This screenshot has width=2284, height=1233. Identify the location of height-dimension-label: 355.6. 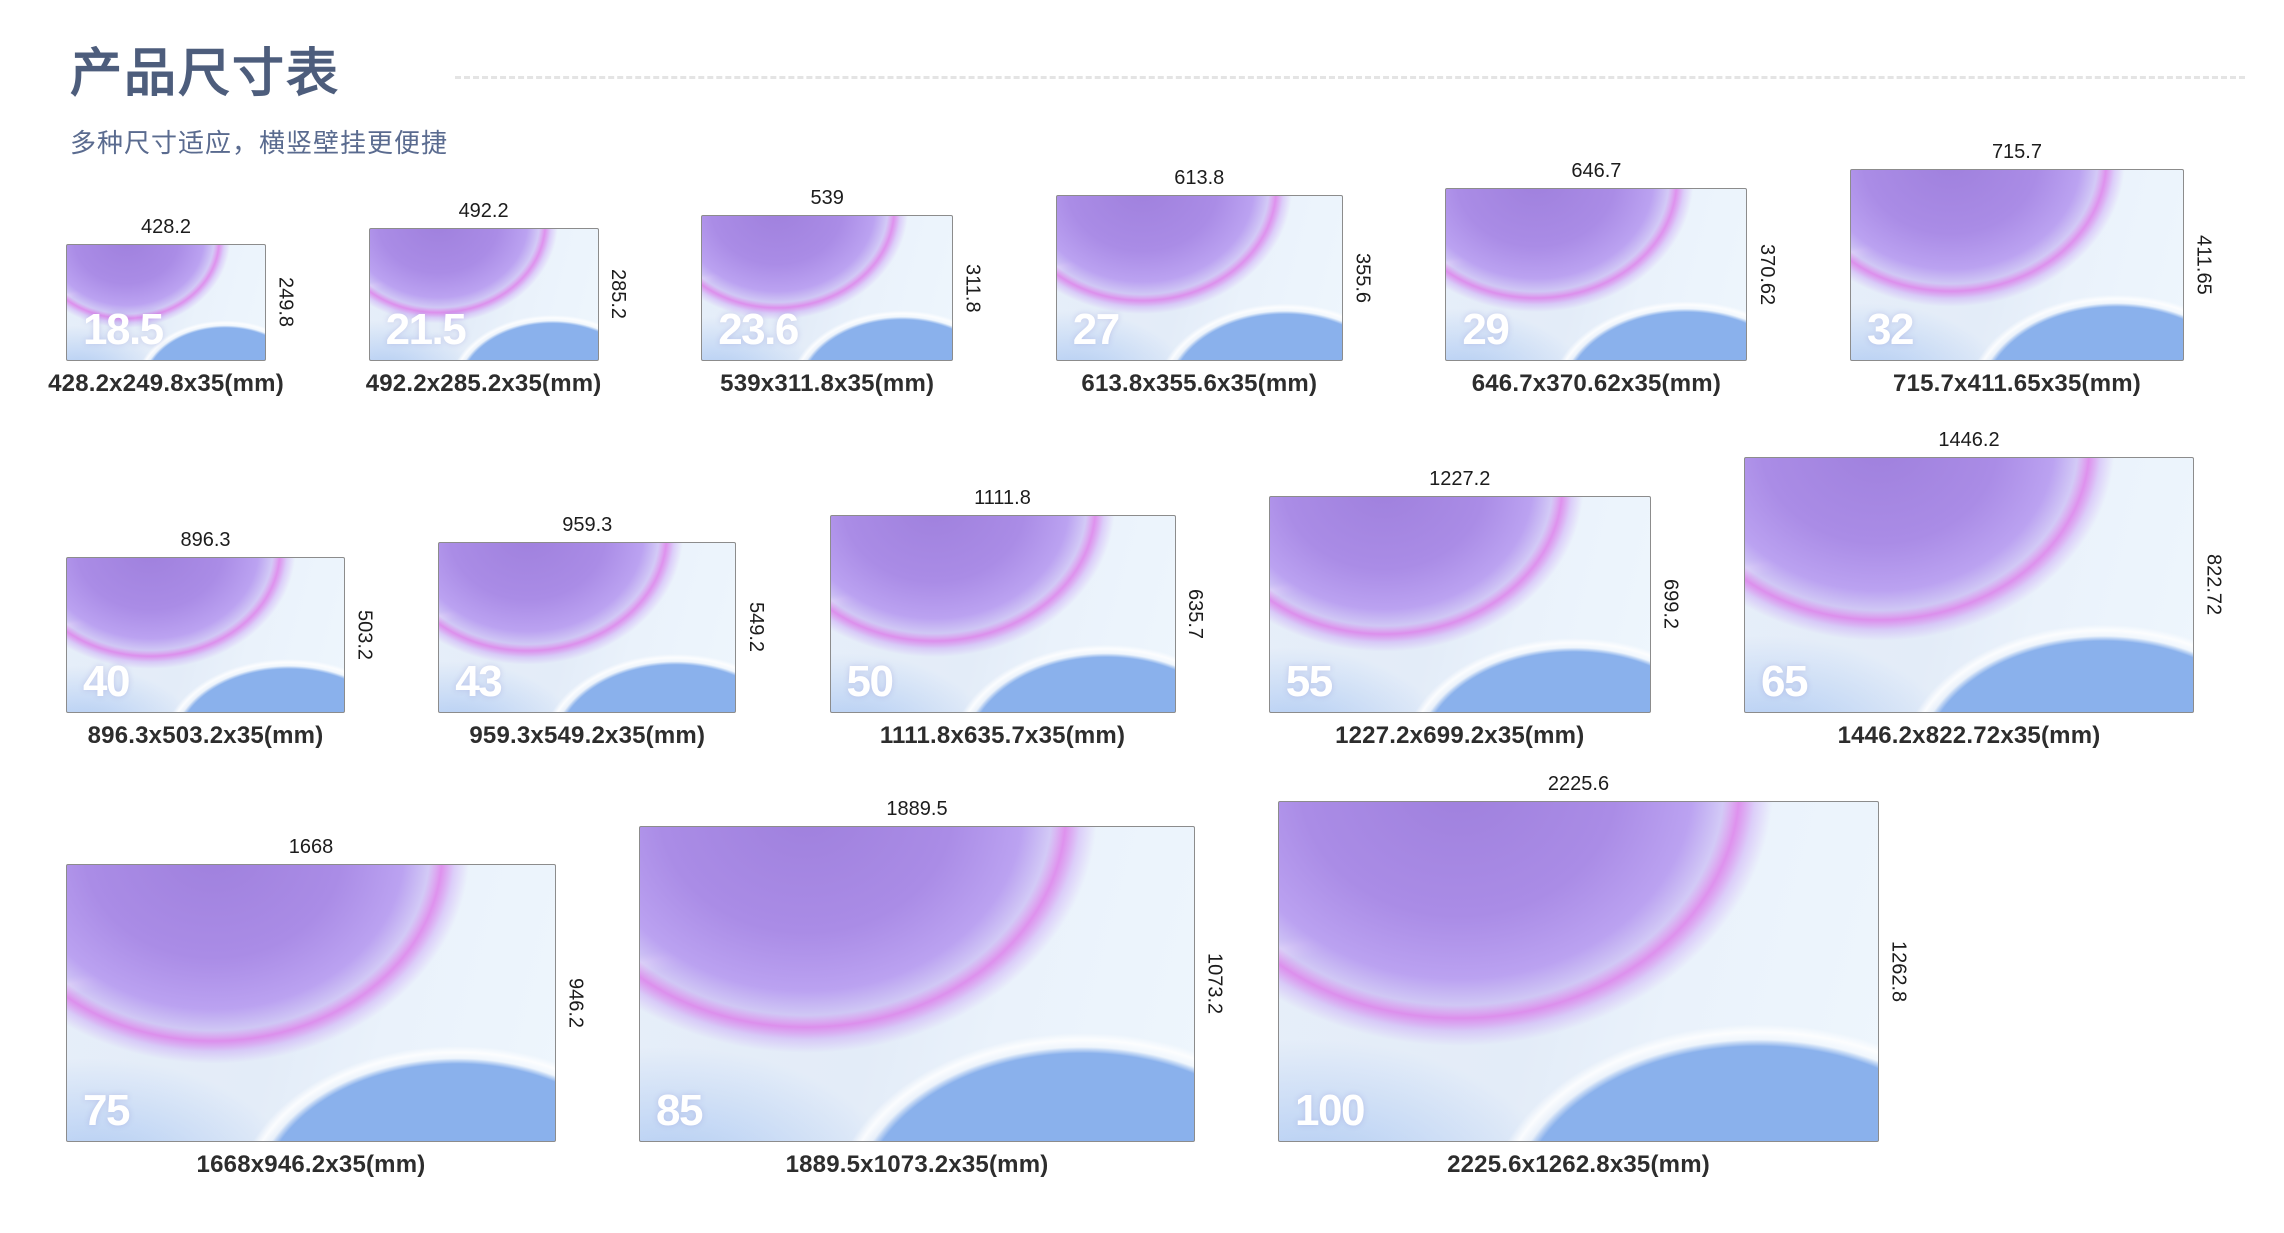
(1362, 278).